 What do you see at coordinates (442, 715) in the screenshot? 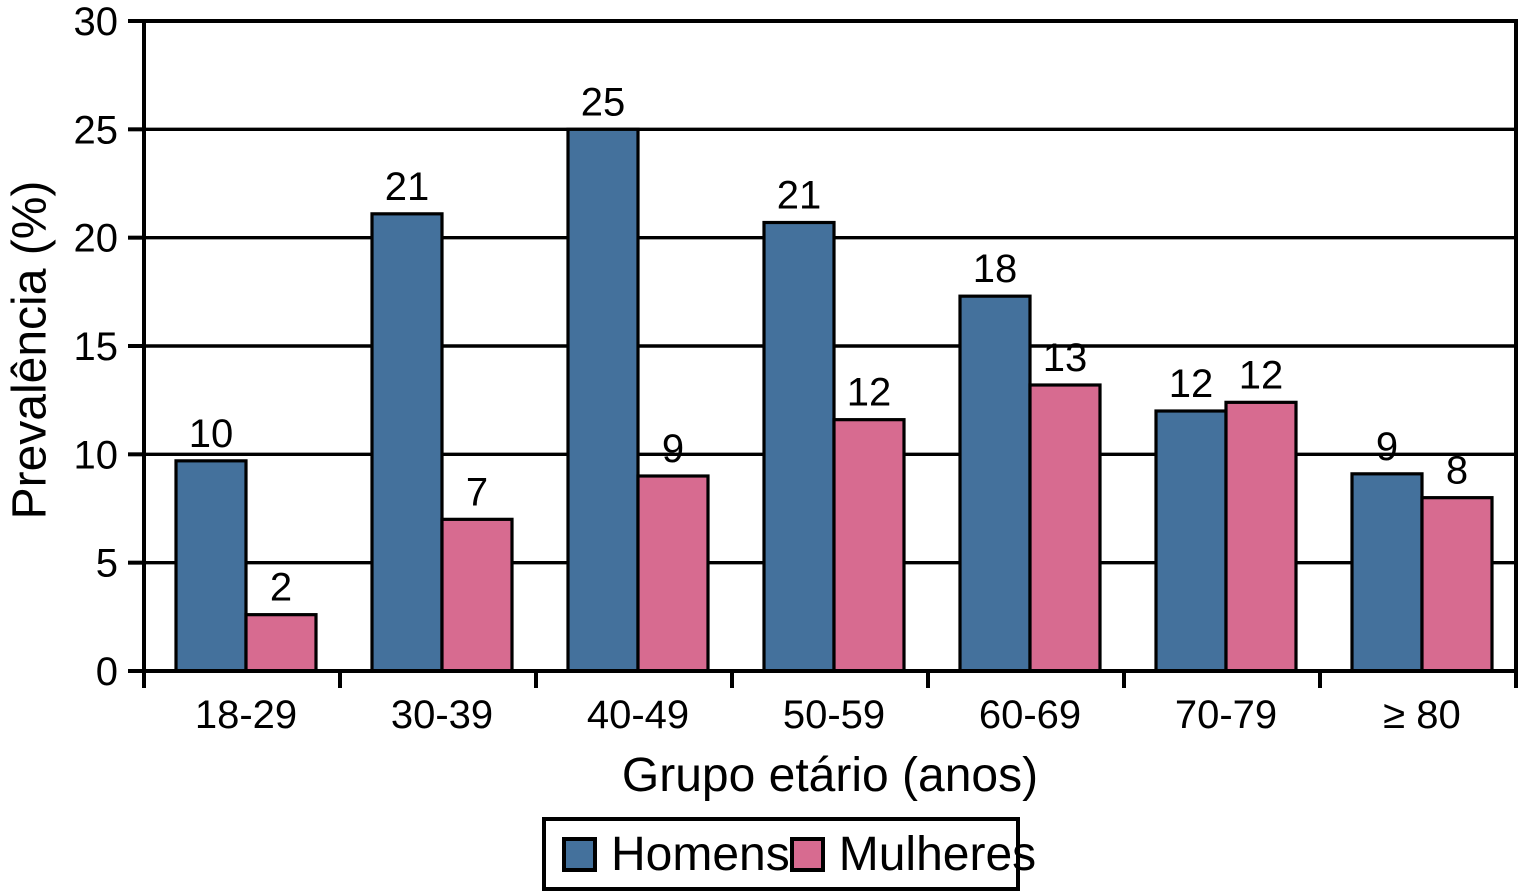
I see `x-tick-label: 30-39` at bounding box center [442, 715].